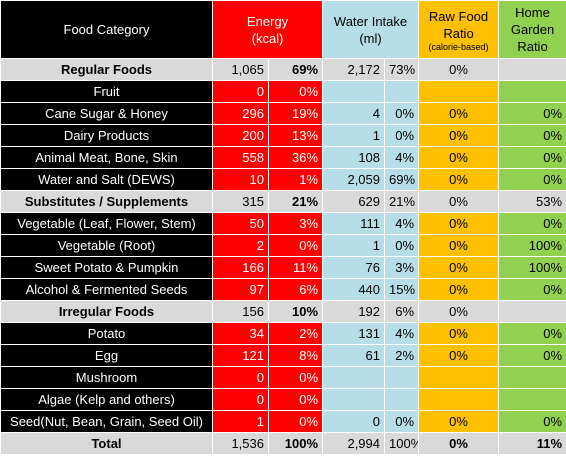  Describe the element at coordinates (106, 113) in the screenshot. I see `cell-food-category: Cane Sugar & Honey` at that location.